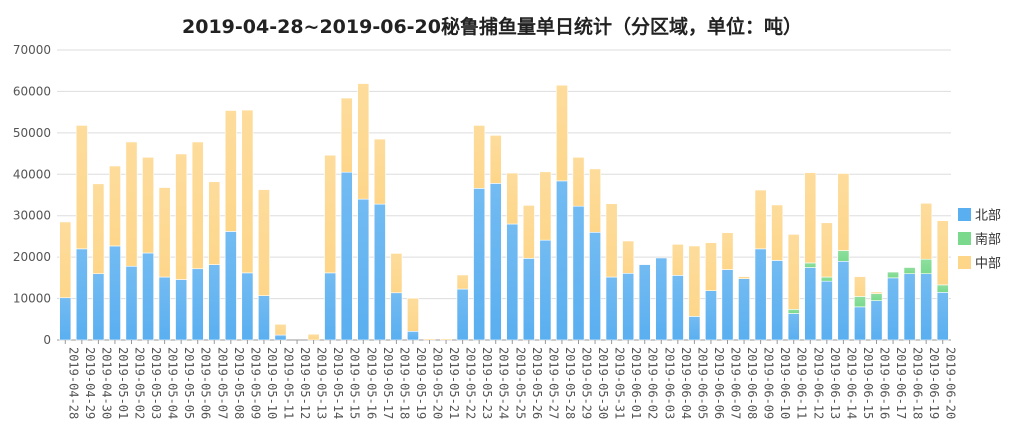  Describe the element at coordinates (744, 277) in the screenshot. I see `bar-中部-2019-06-08` at that location.